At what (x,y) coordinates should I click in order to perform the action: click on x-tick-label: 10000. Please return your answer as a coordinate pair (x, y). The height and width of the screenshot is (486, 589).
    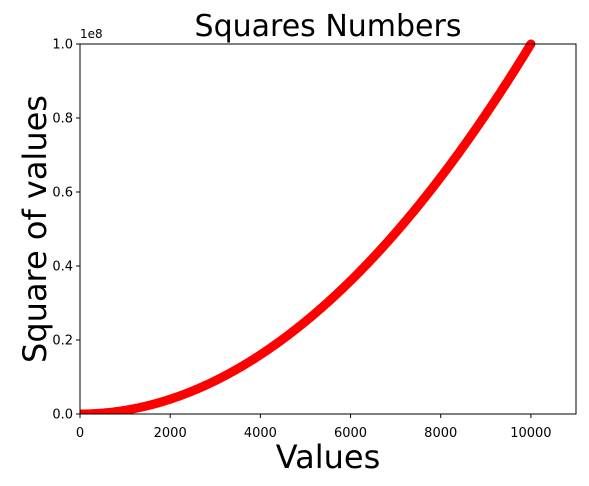
    Looking at the image, I should click on (530, 433).